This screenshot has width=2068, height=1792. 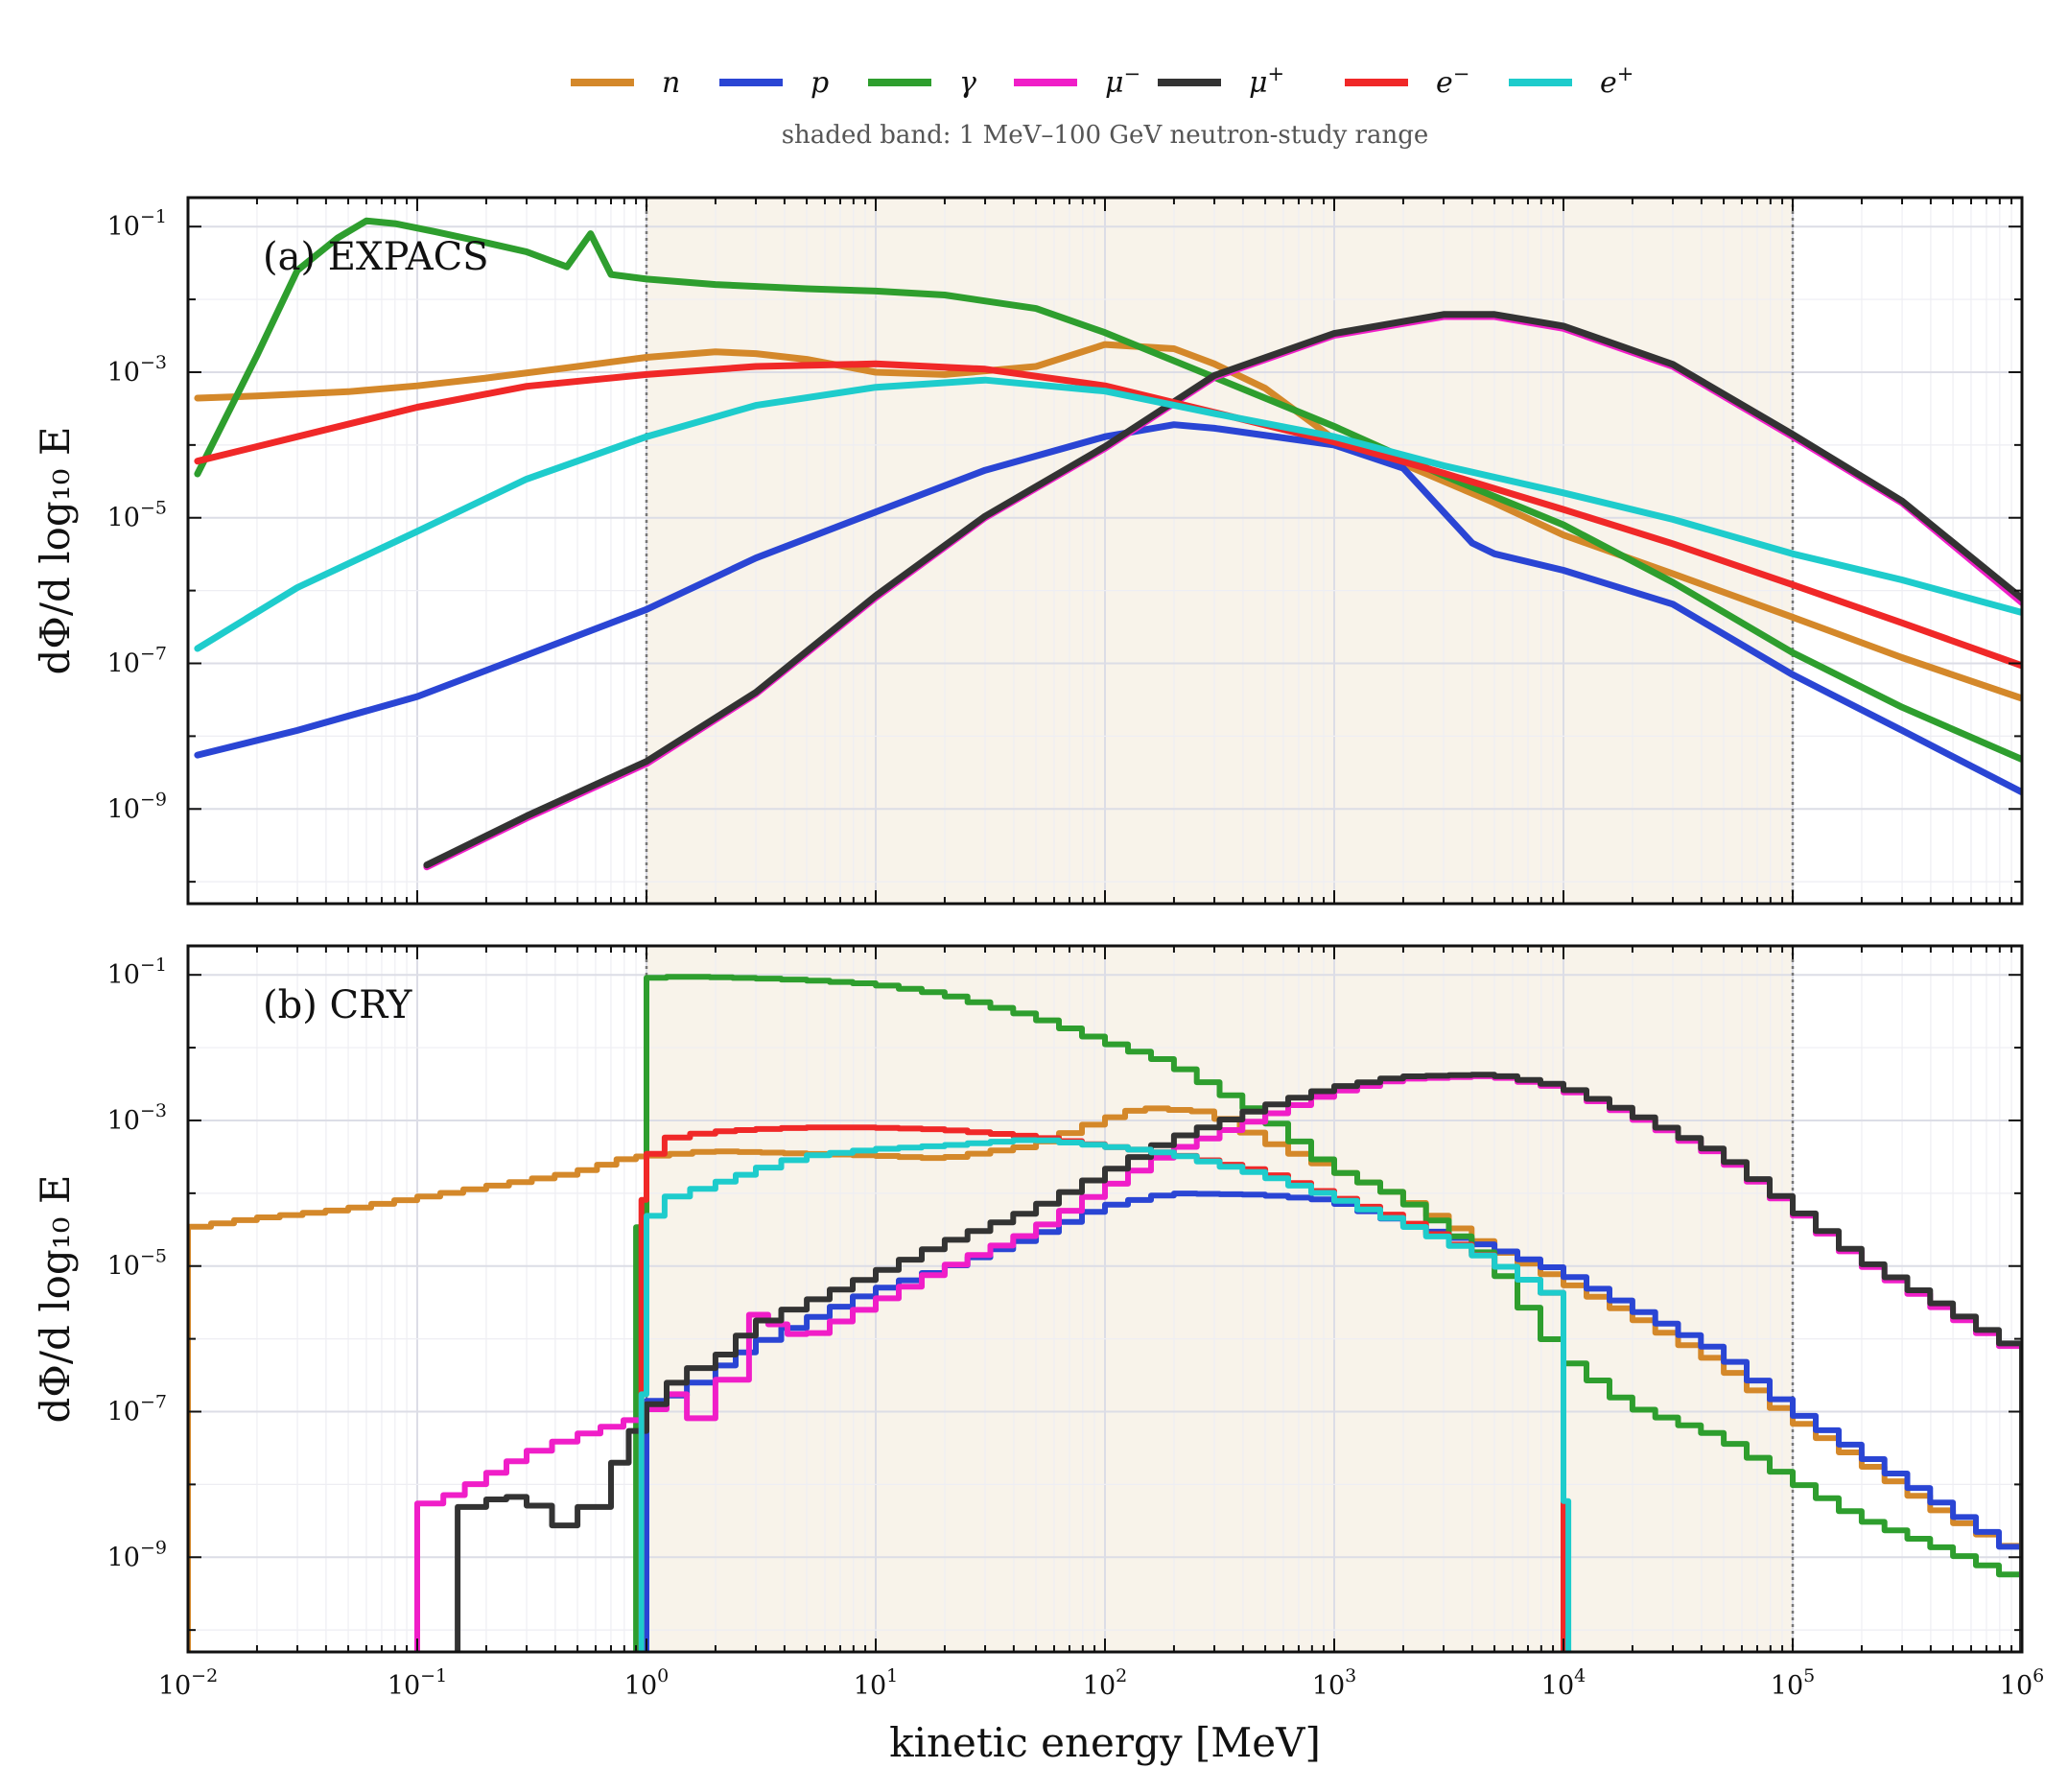 I want to click on legend-label: e+, so click(x=1616, y=81).